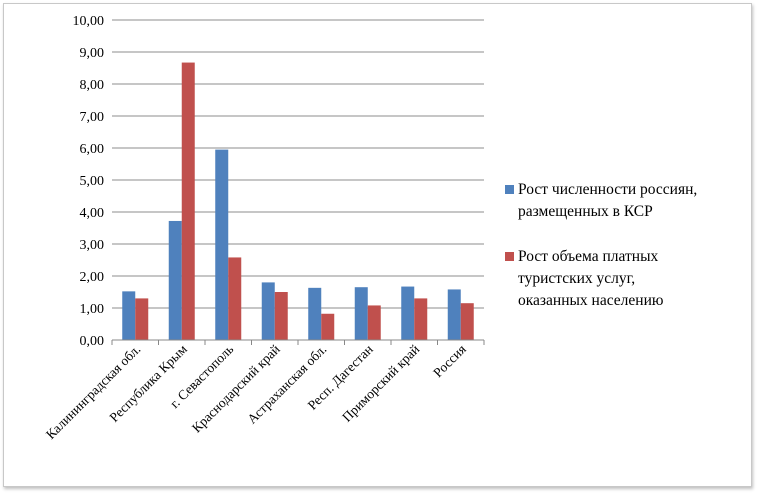 The image size is (757, 493). I want to click on legend-label: Рост численности россиян,, so click(607, 189).